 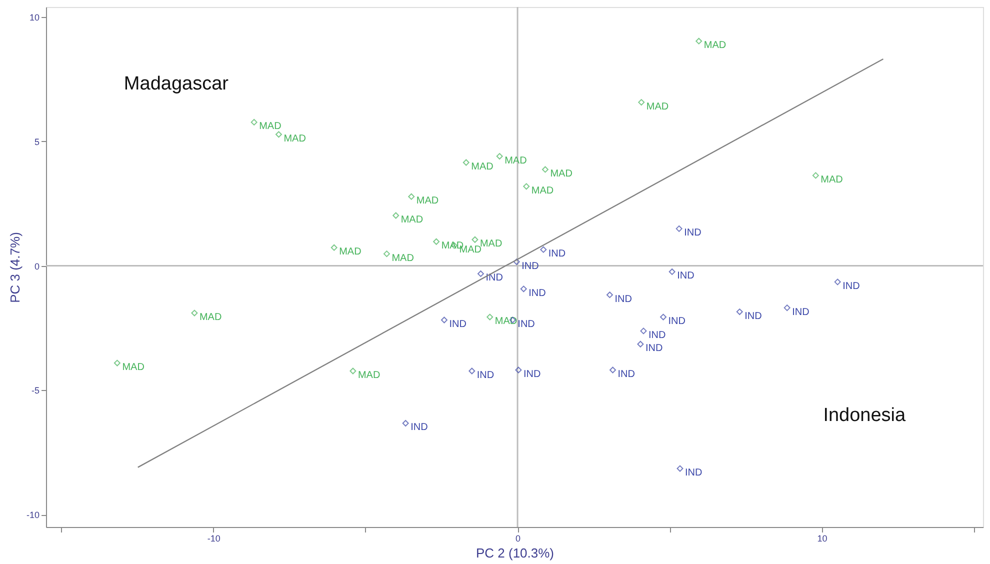 What do you see at coordinates (530, 266) in the screenshot?
I see `series-label: IND` at bounding box center [530, 266].